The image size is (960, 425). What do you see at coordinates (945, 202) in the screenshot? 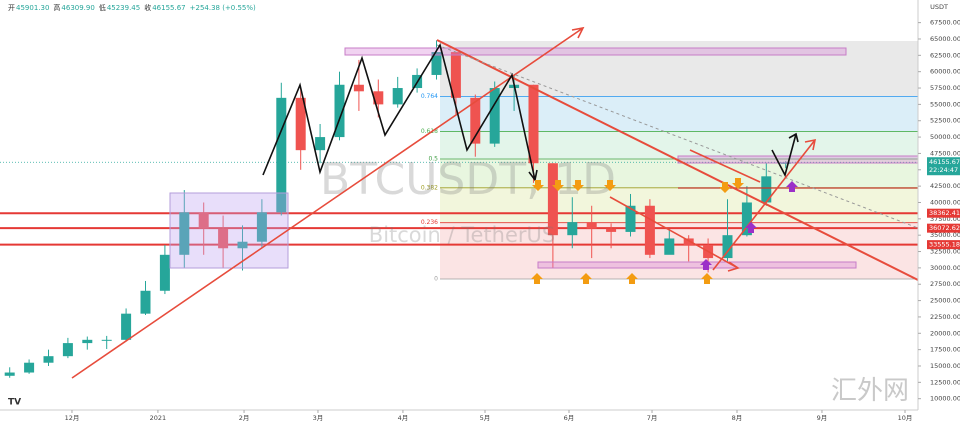
I see `y-tick-label: 40000.00` at bounding box center [945, 202].